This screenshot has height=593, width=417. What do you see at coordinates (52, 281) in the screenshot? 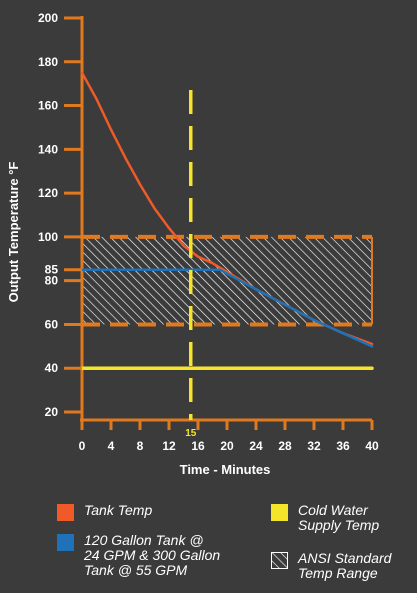
I see `y-tick-label: 80` at bounding box center [52, 281].